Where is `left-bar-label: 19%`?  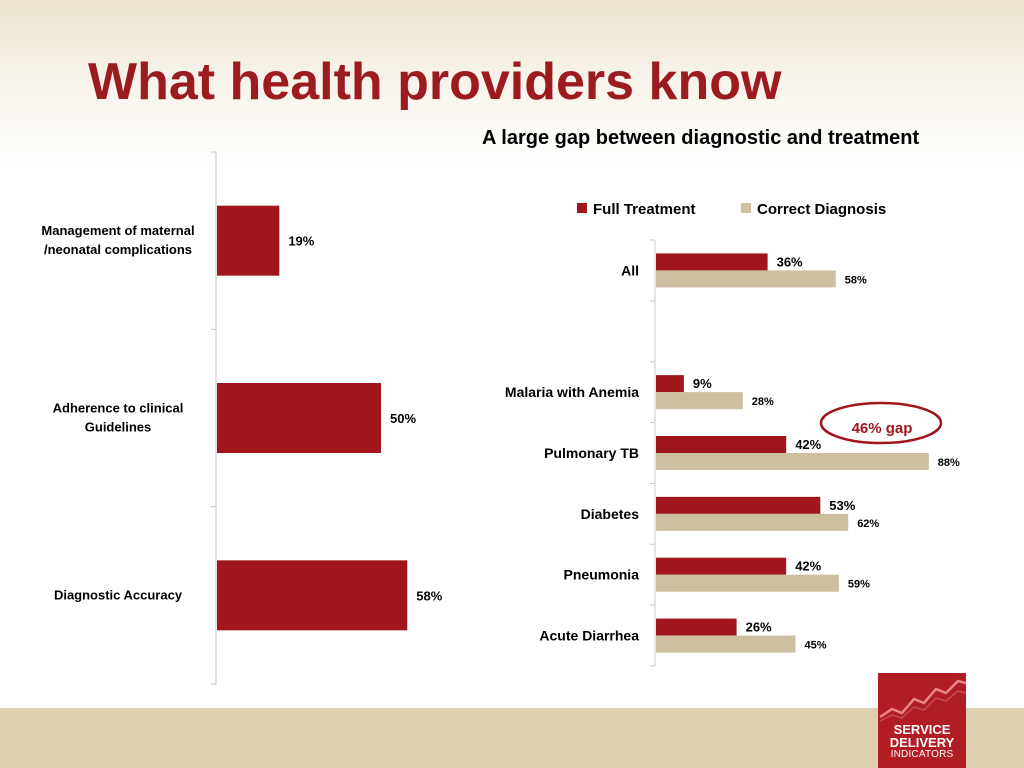
left-bar-label: 19% is located at coordinates (301, 241).